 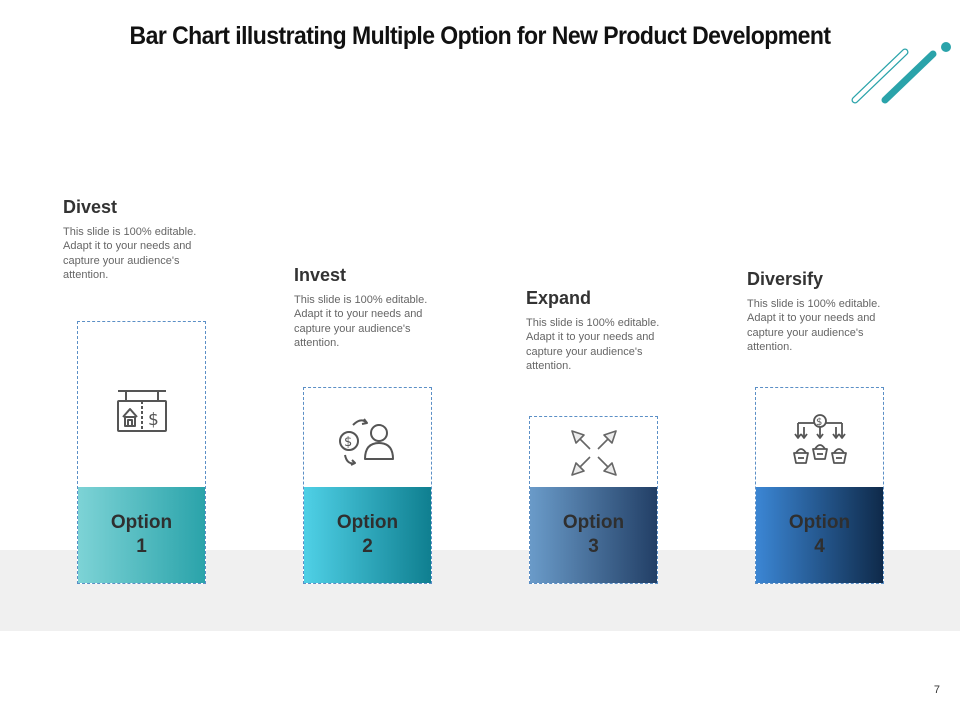 What do you see at coordinates (593, 535) in the screenshot?
I see `option-3-bar: Option 3` at bounding box center [593, 535].